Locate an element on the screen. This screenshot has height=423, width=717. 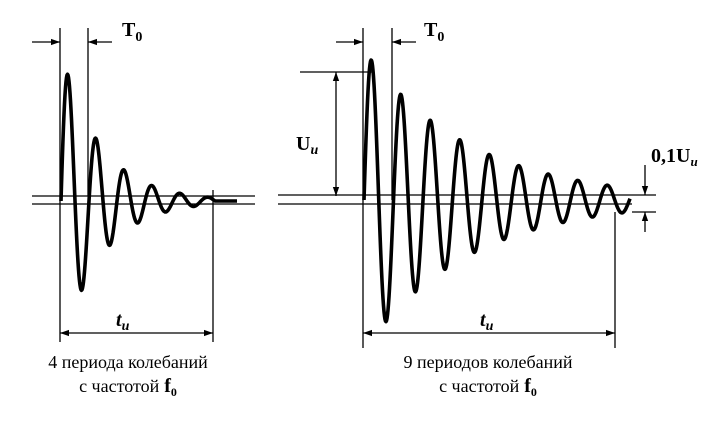
amplitude-label: Uи is located at coordinates (307, 145).